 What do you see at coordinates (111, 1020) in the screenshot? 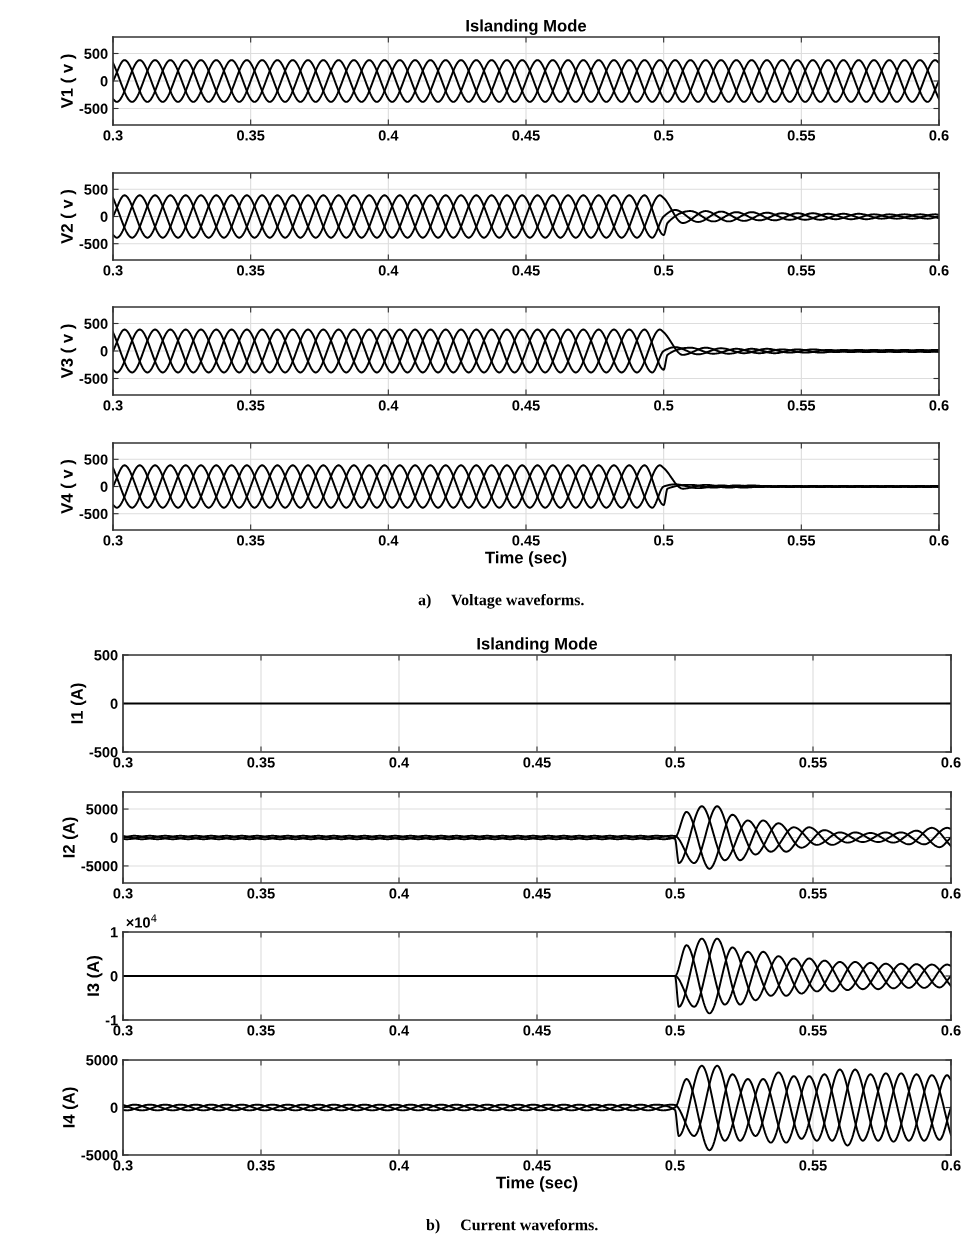
I see `y-tick-label: -1` at bounding box center [111, 1020].